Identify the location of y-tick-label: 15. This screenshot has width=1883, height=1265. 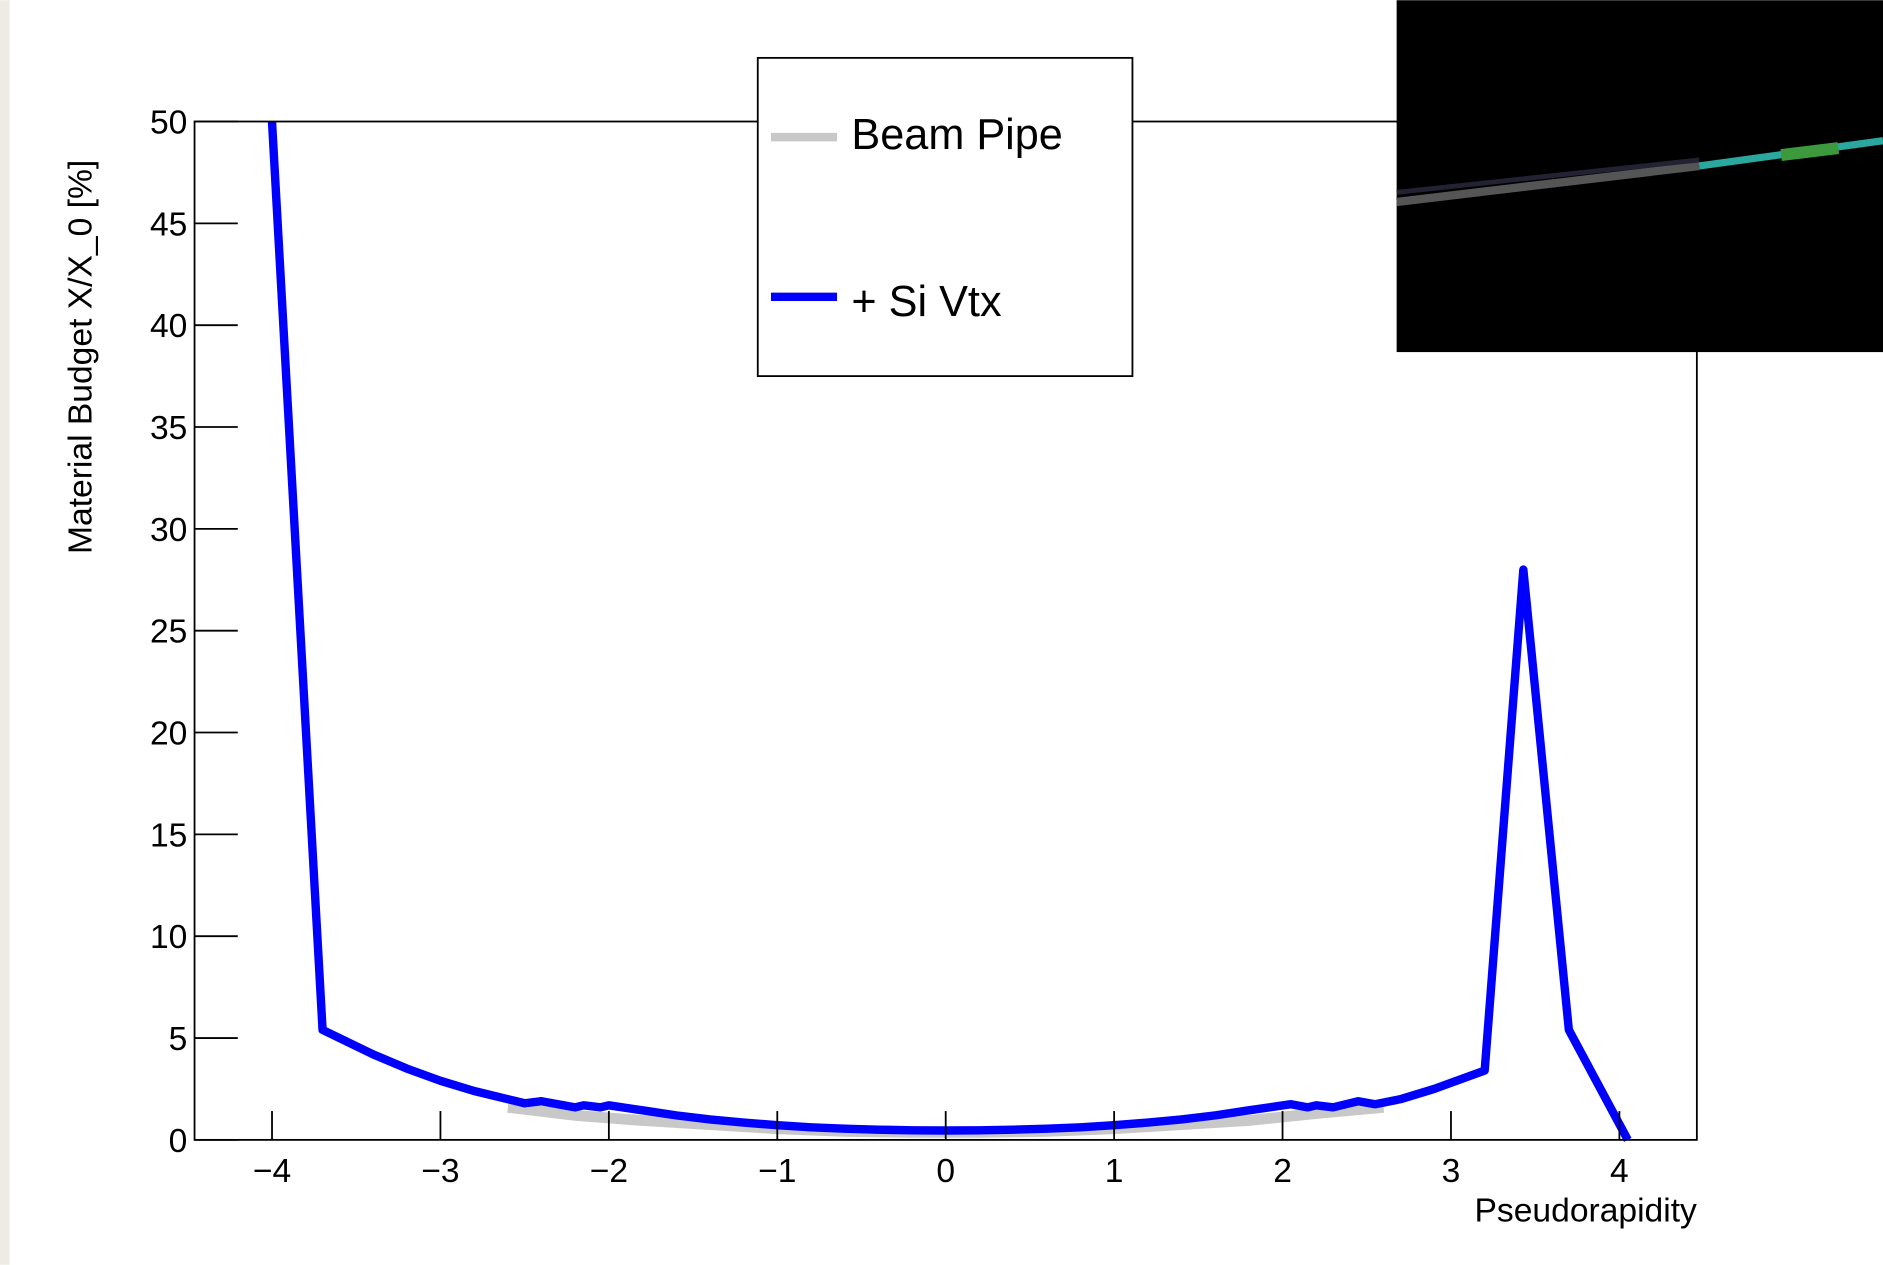
(168, 835).